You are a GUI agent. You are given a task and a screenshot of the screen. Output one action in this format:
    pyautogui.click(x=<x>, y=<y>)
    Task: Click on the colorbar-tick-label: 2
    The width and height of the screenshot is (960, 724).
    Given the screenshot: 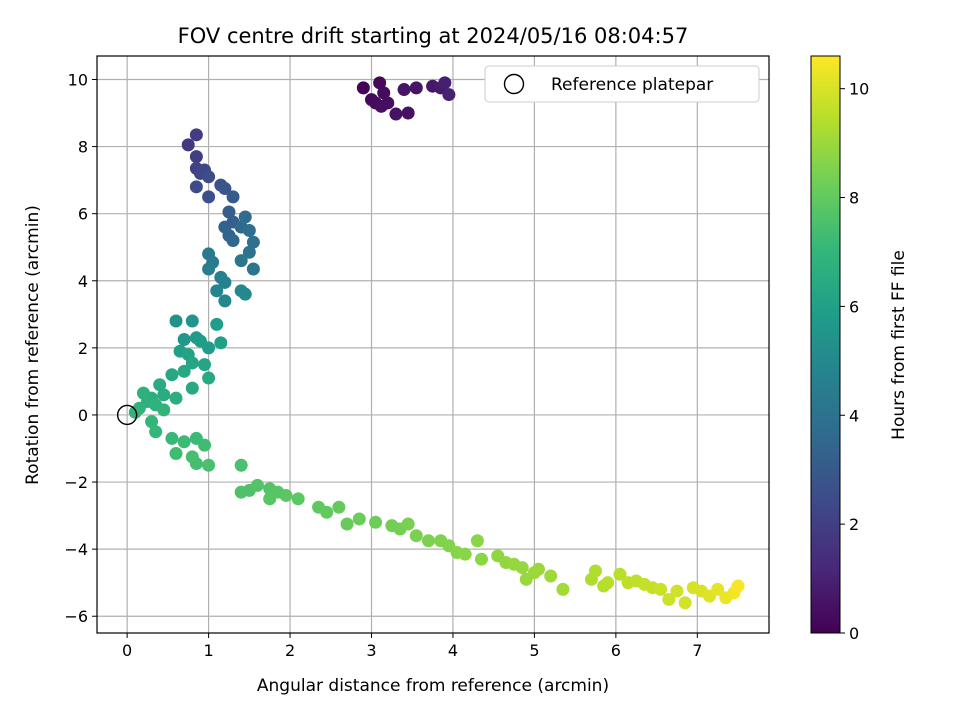 What is the action you would take?
    pyautogui.click(x=854, y=524)
    